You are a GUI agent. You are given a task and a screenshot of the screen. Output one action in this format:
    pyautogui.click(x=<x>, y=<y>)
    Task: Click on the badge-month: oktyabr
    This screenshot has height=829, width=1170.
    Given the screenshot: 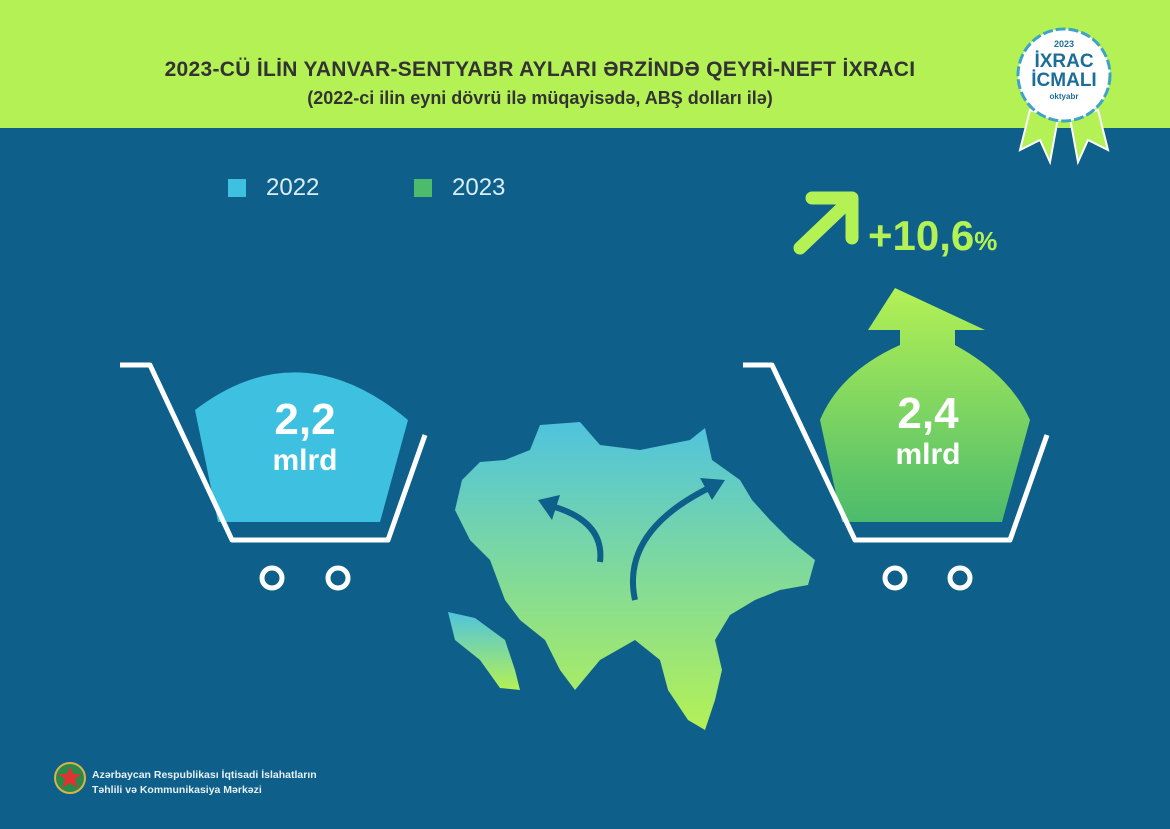 What is the action you would take?
    pyautogui.click(x=1064, y=96)
    